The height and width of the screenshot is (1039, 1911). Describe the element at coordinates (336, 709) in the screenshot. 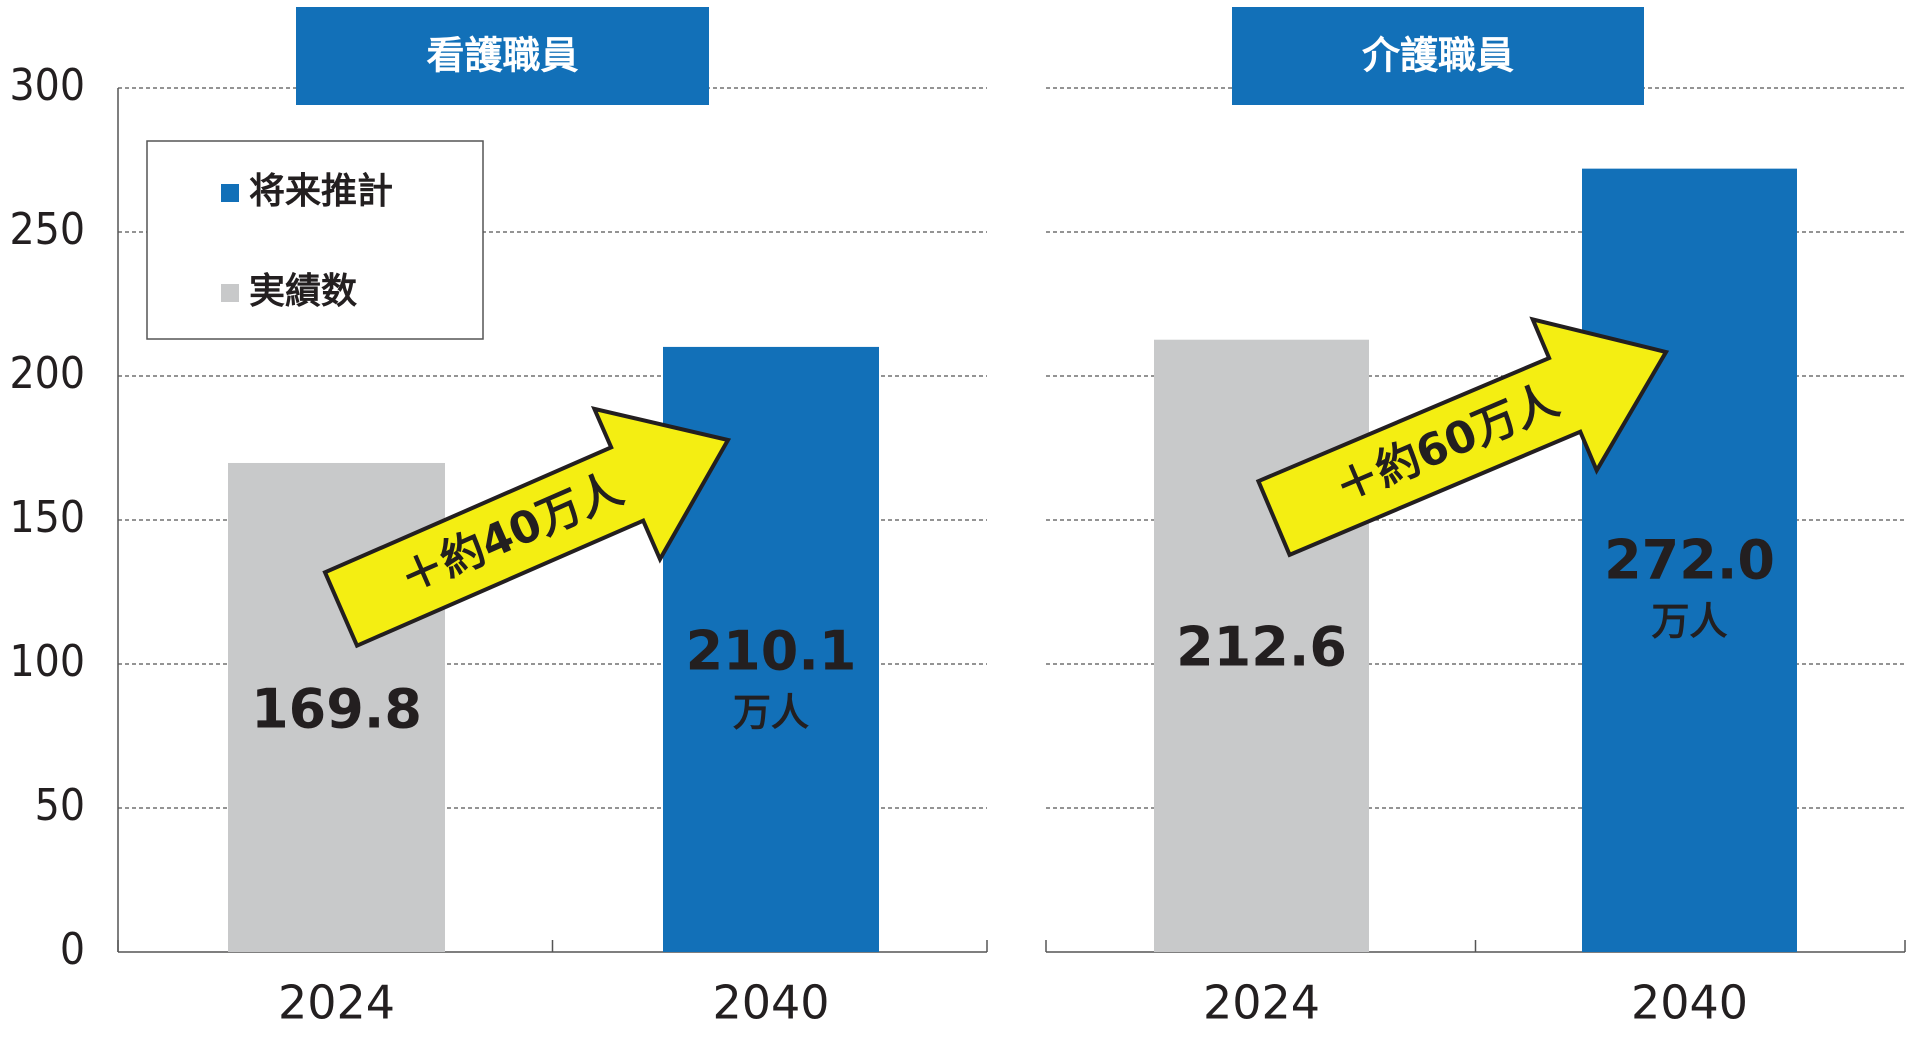

I see `value-label: 169.8` at that location.